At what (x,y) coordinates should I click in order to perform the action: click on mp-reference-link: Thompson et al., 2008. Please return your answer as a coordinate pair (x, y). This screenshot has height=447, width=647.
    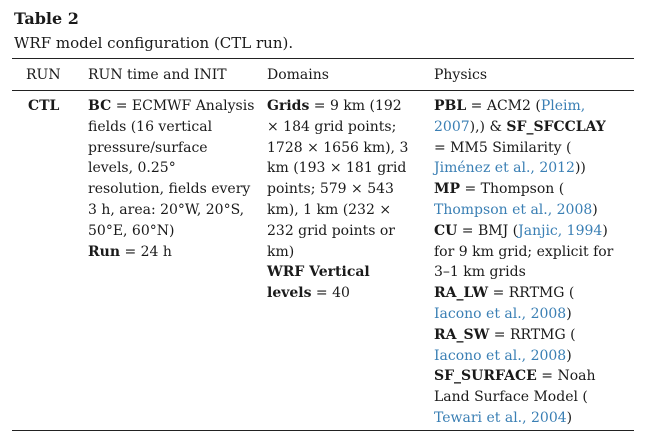
    Looking at the image, I should click on (513, 209).